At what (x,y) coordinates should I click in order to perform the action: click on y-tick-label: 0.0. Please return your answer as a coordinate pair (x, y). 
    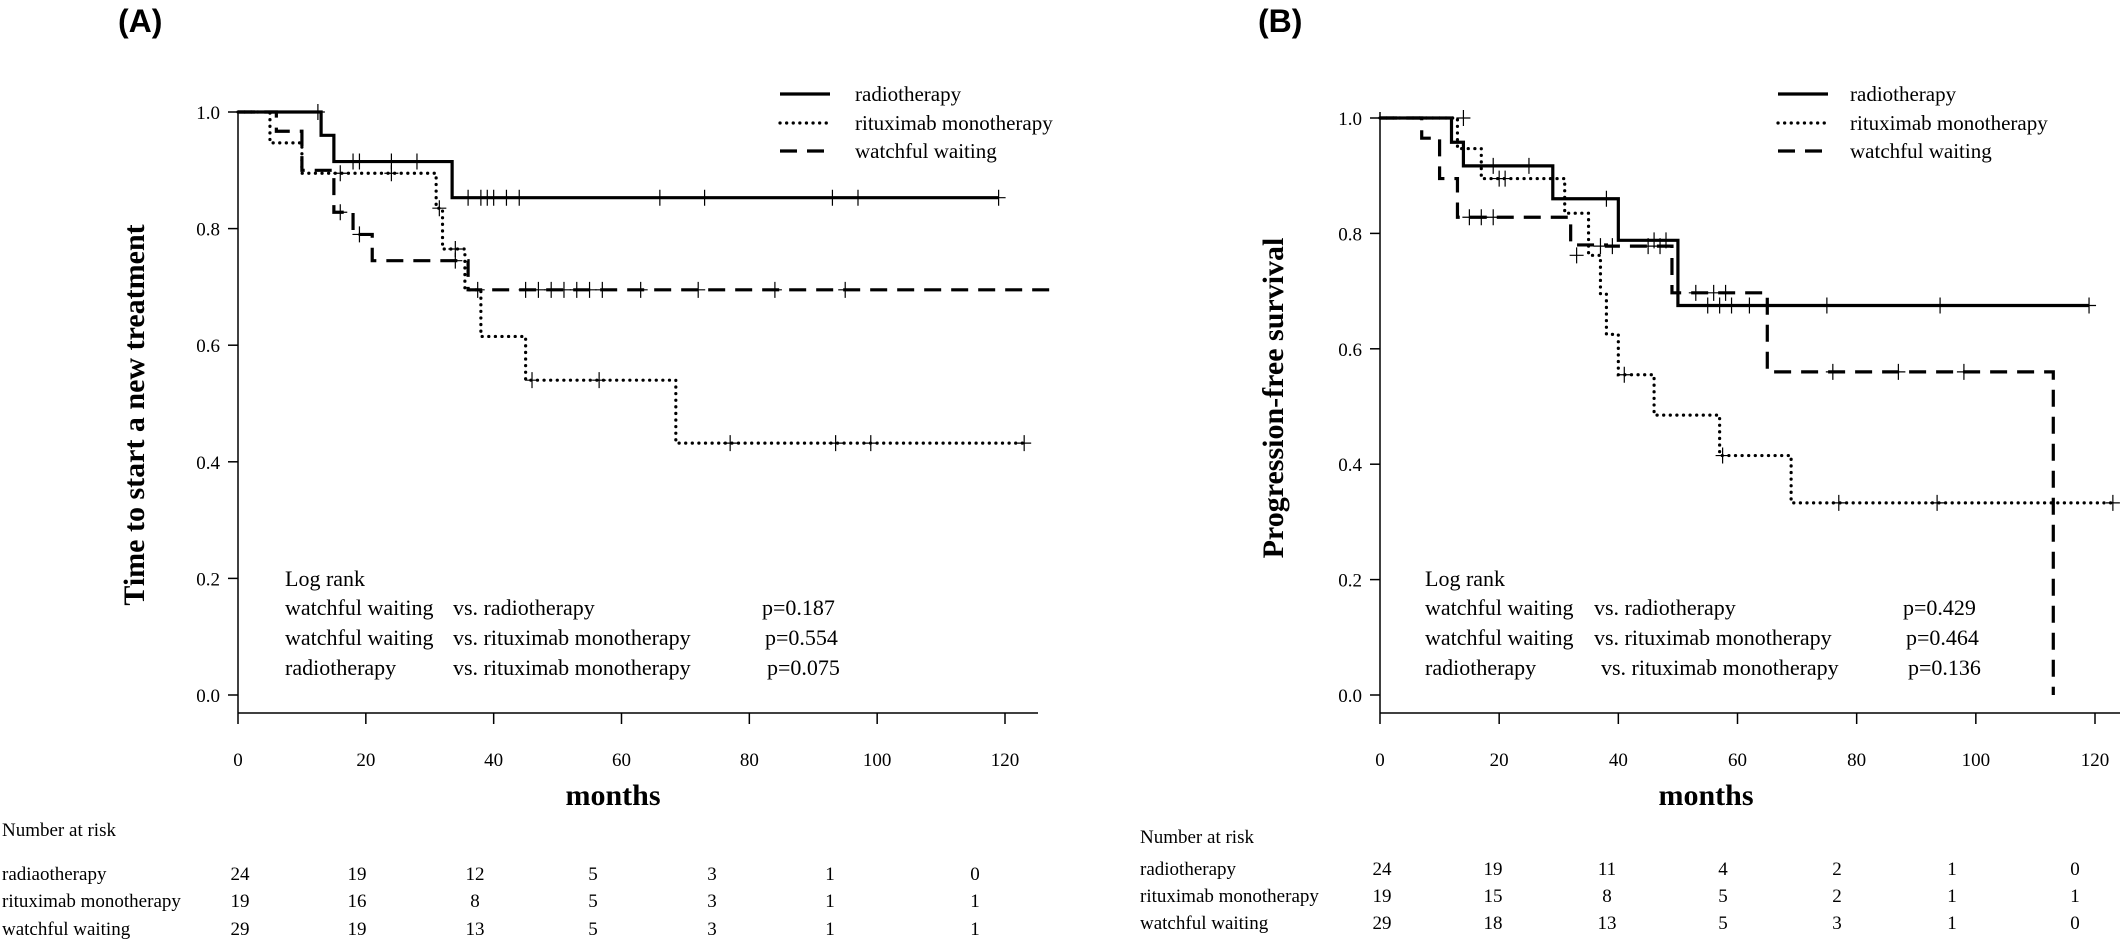
    Looking at the image, I should click on (208, 696).